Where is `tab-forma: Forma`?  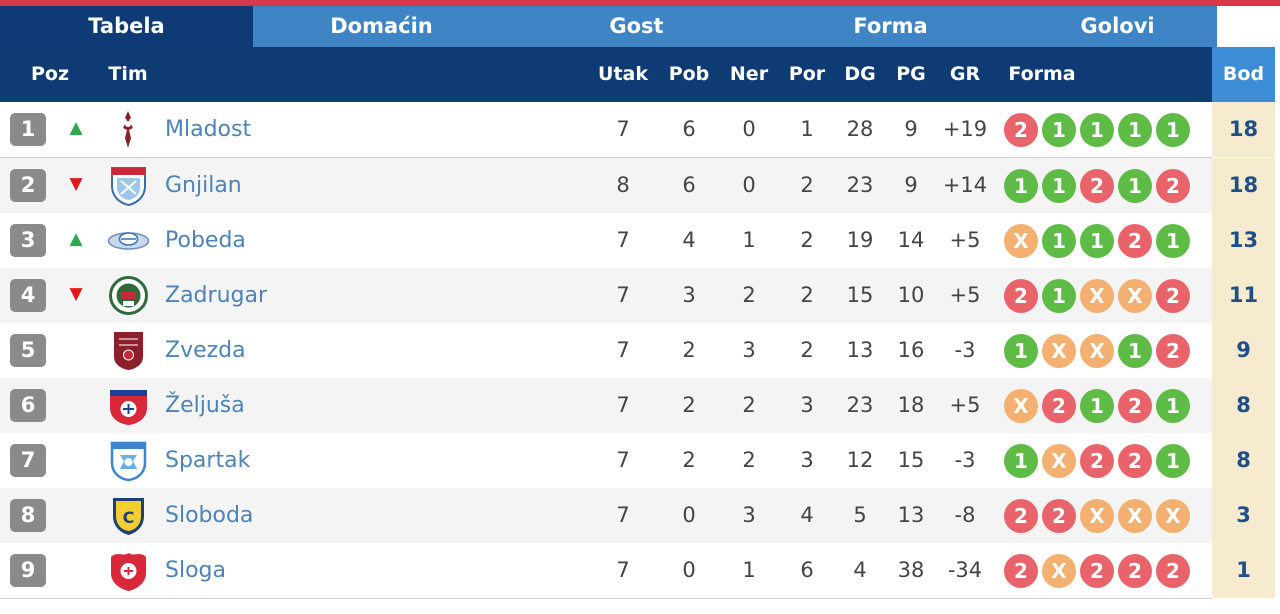
tab-forma: Forma is located at coordinates (890, 26).